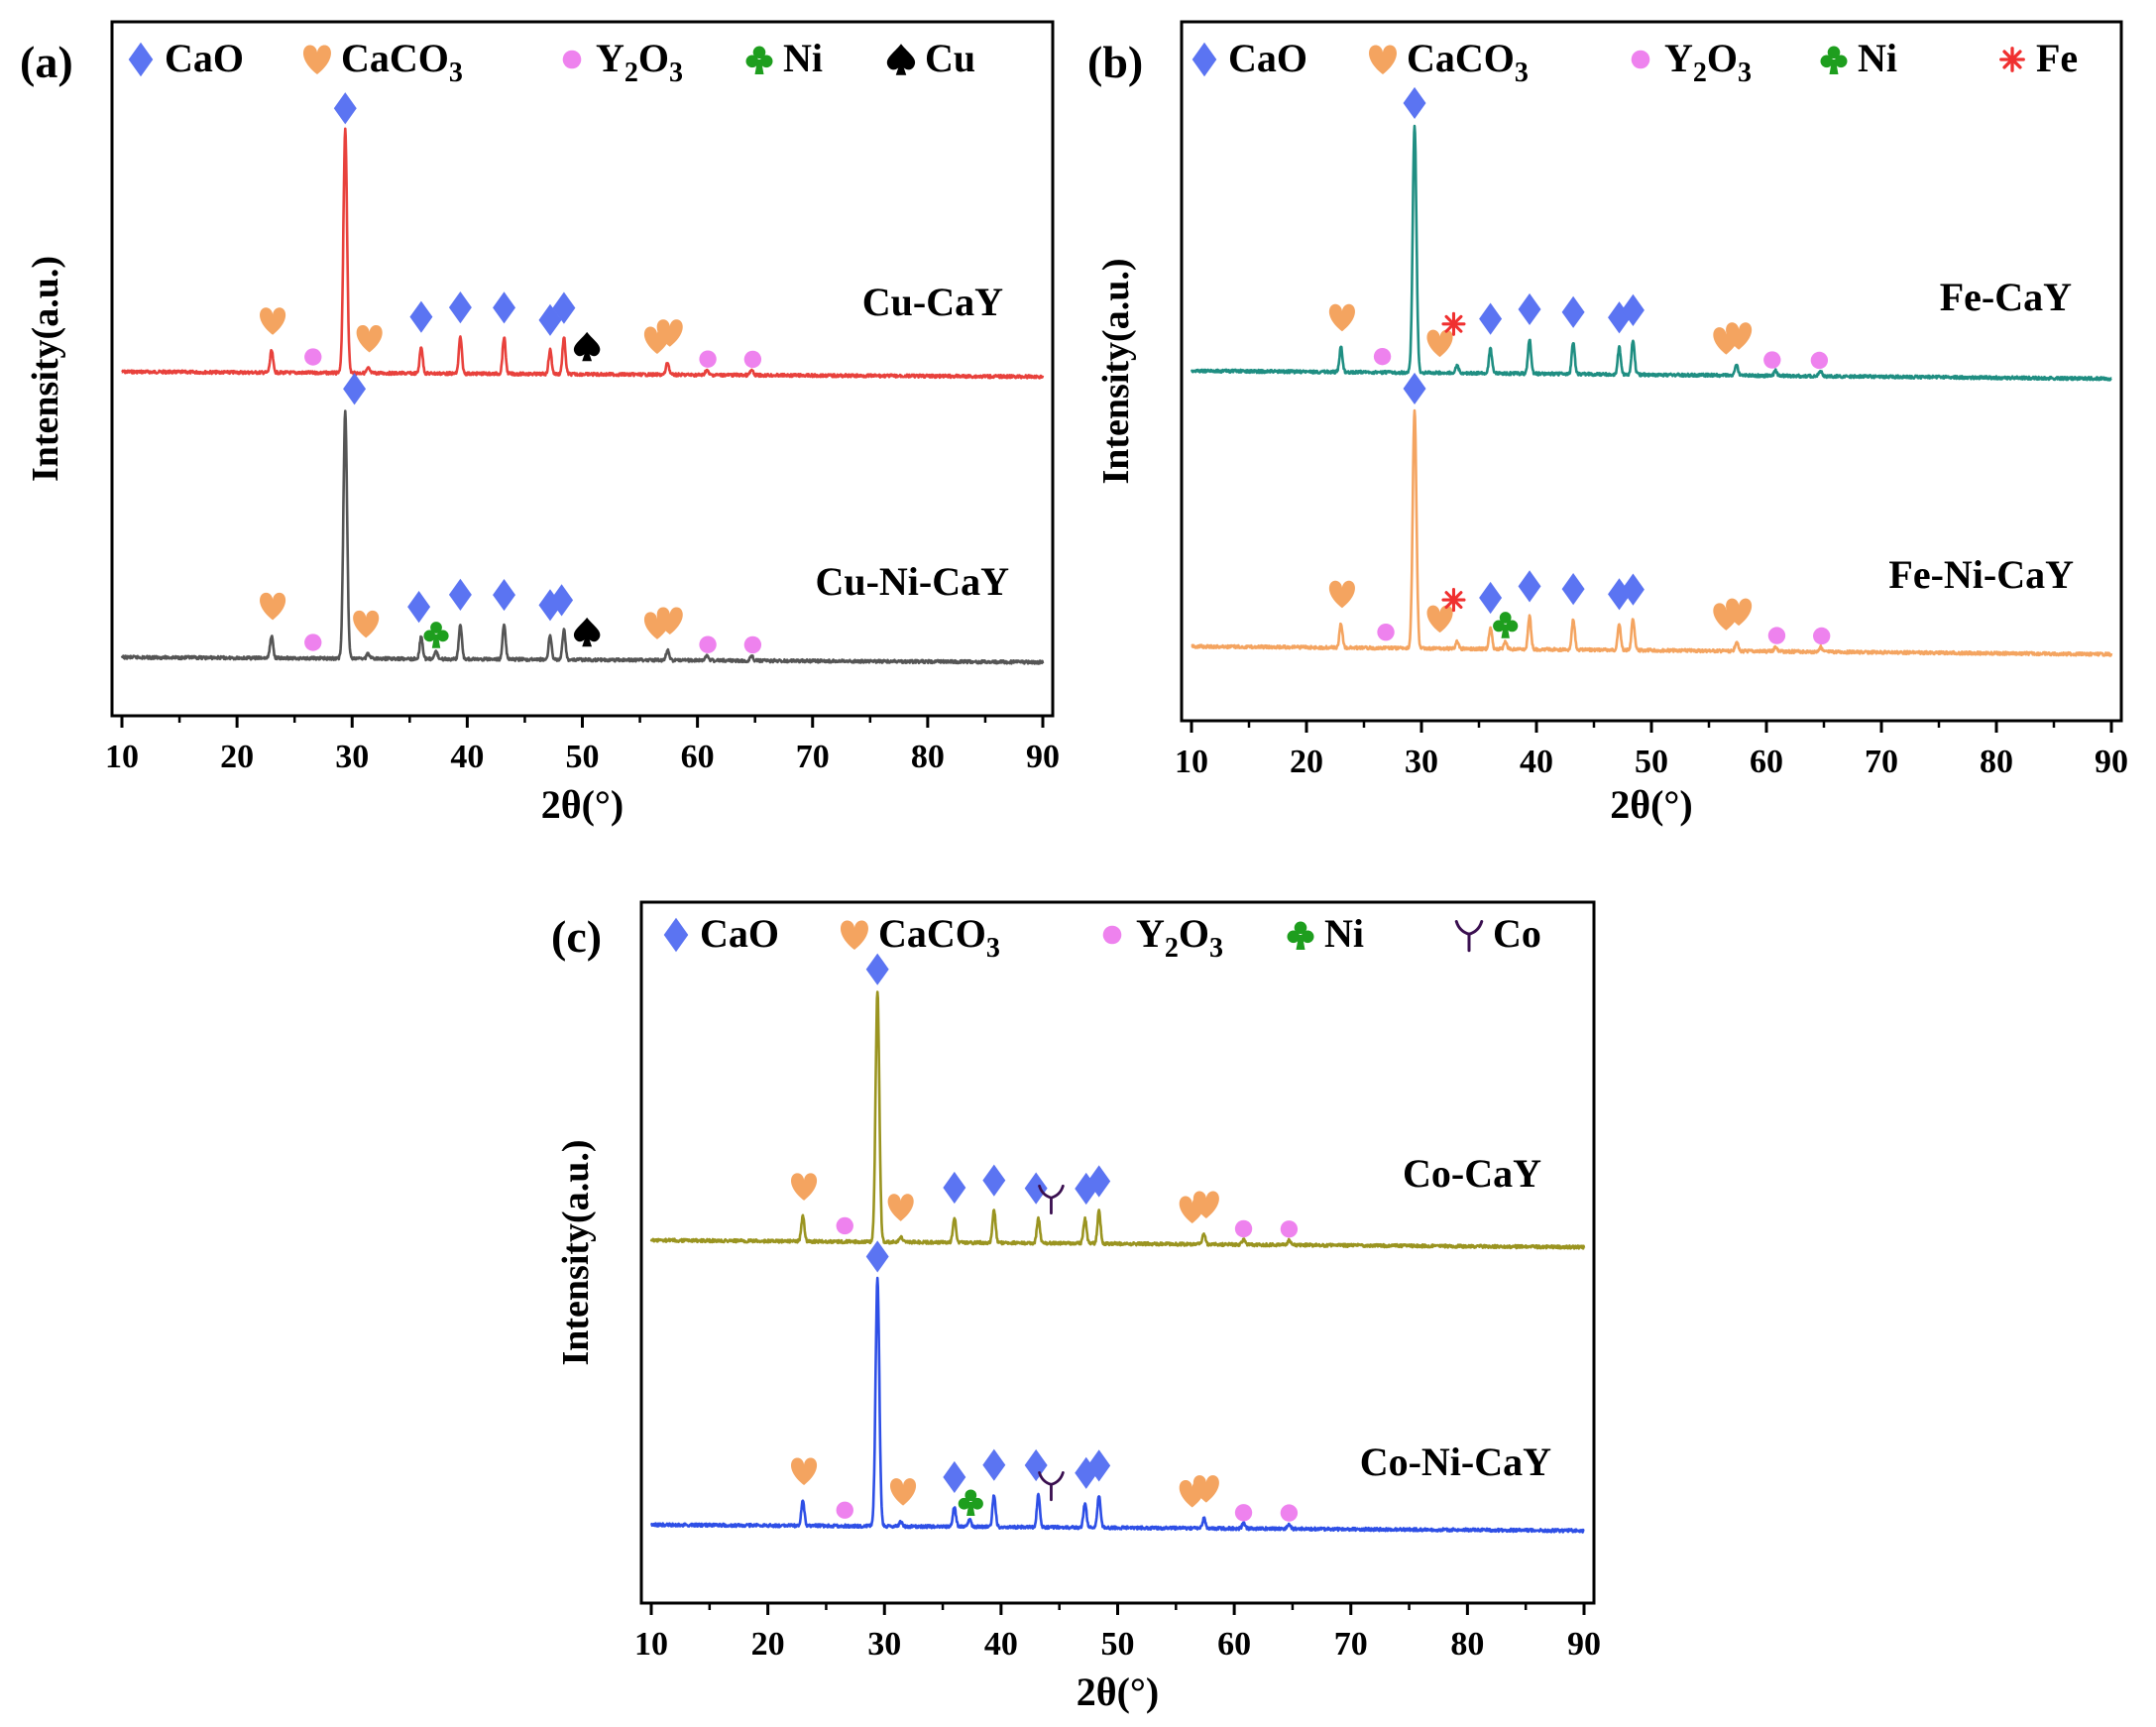  What do you see at coordinates (1051, 1486) in the screenshot?
I see `co-marker` at bounding box center [1051, 1486].